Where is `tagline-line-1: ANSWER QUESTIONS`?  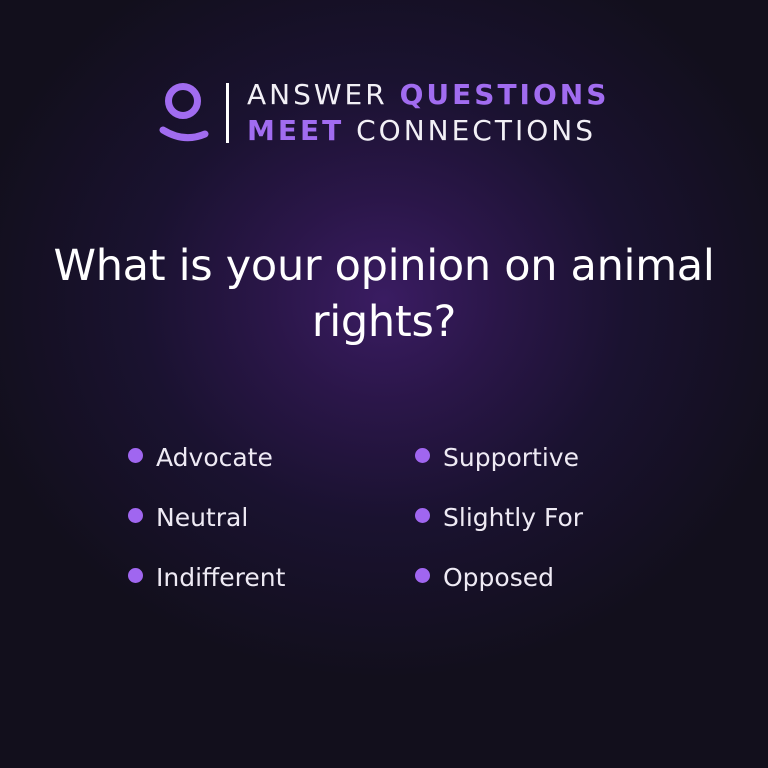
tagline-line-1: ANSWER QUESTIONS is located at coordinates (428, 95).